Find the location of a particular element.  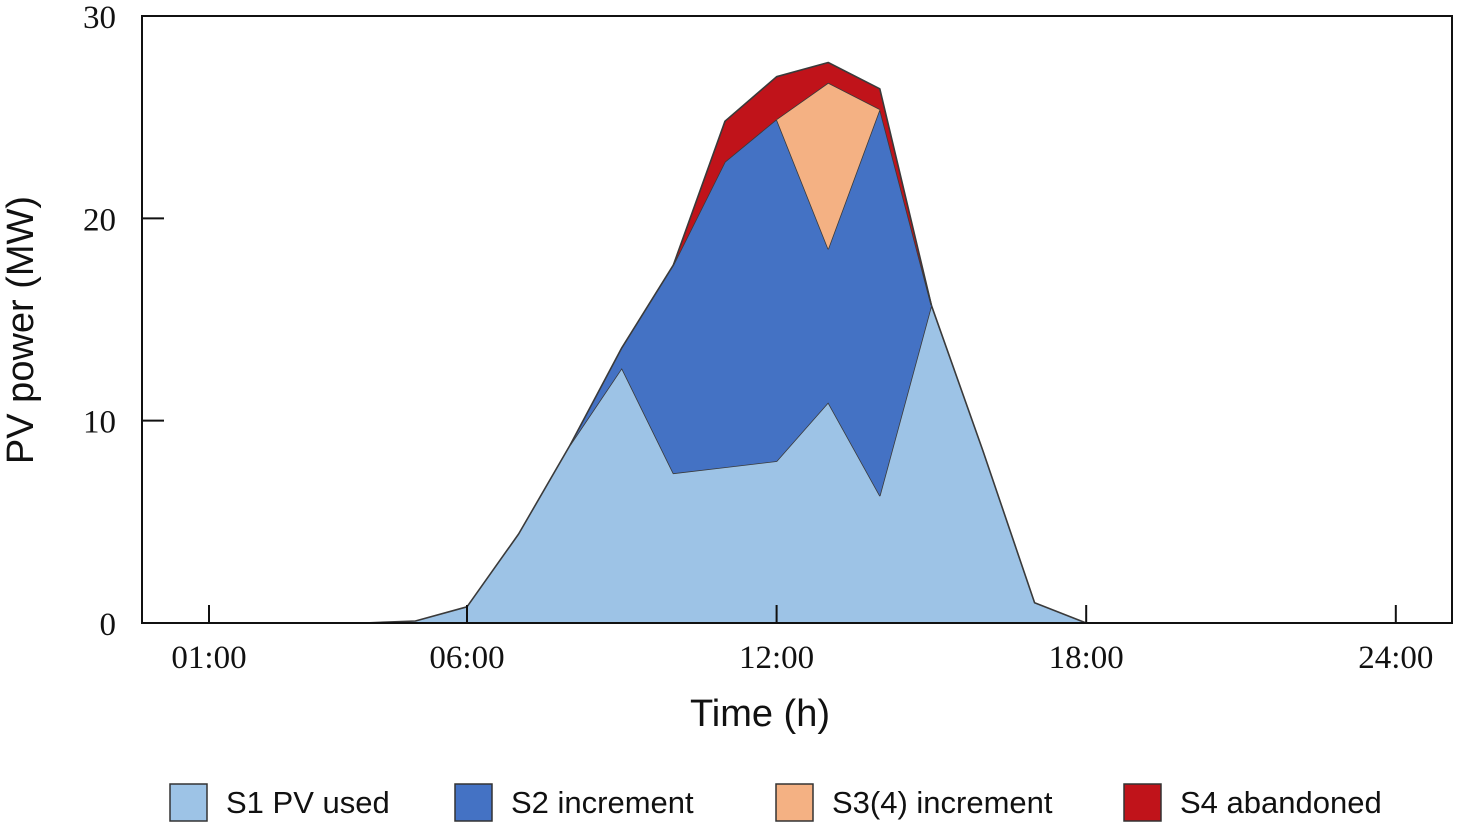

legend-swatch-s1-pv-used is located at coordinates (188, 802).